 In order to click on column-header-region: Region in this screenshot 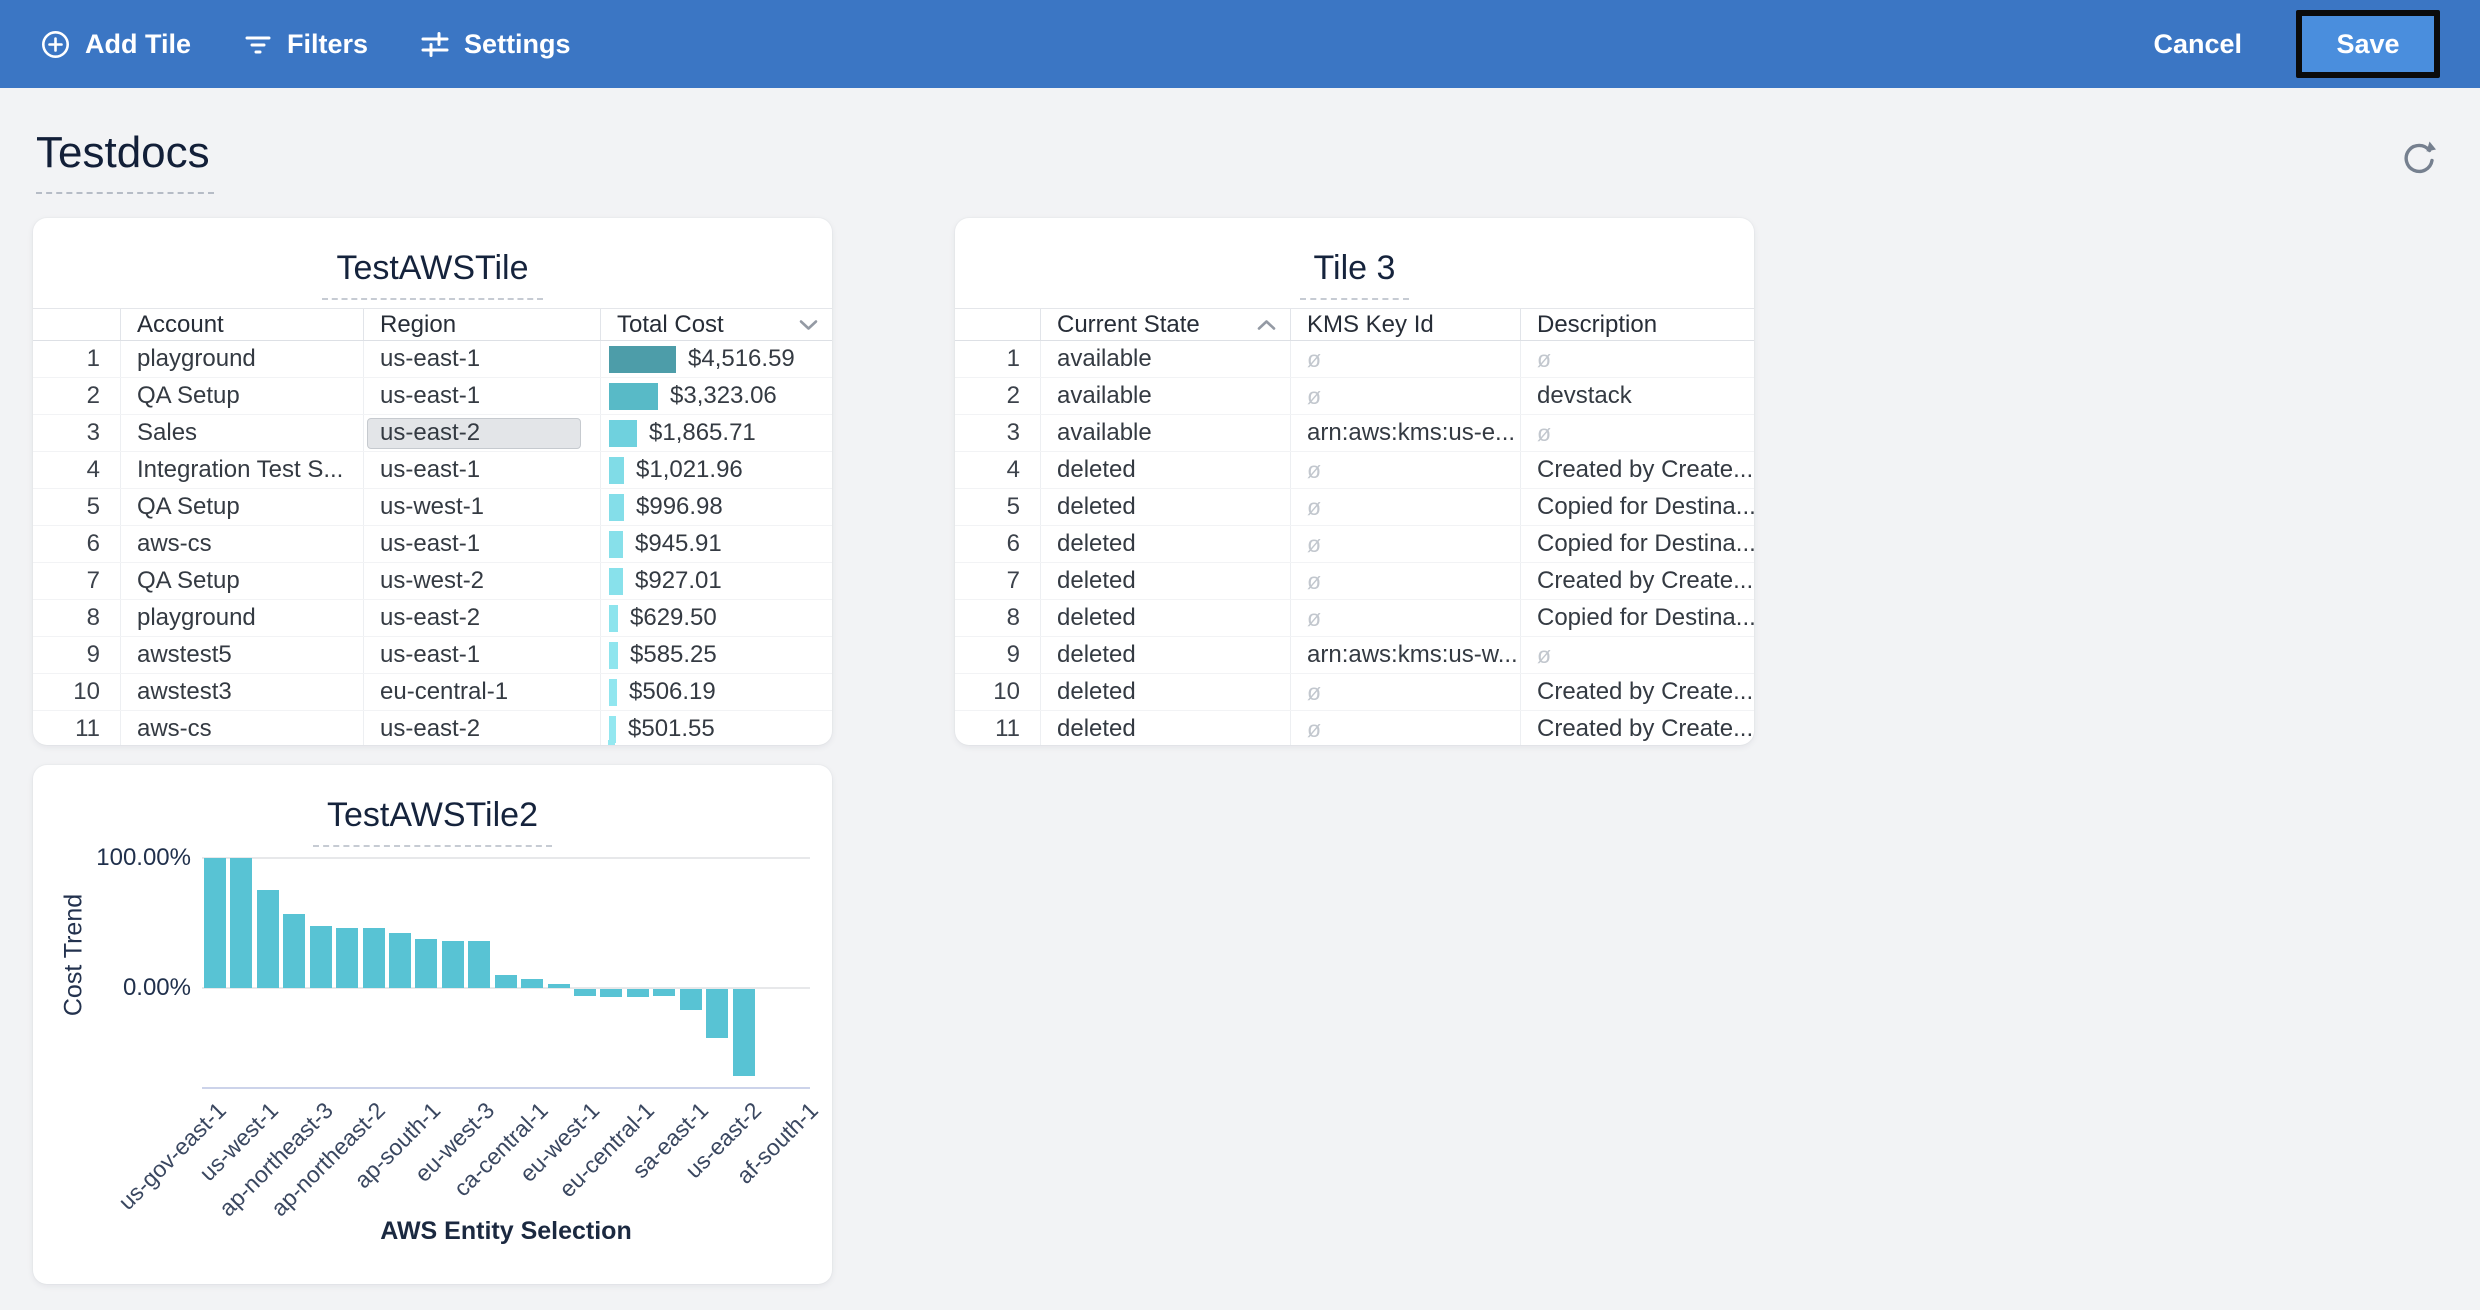, I will do `click(481, 324)`.